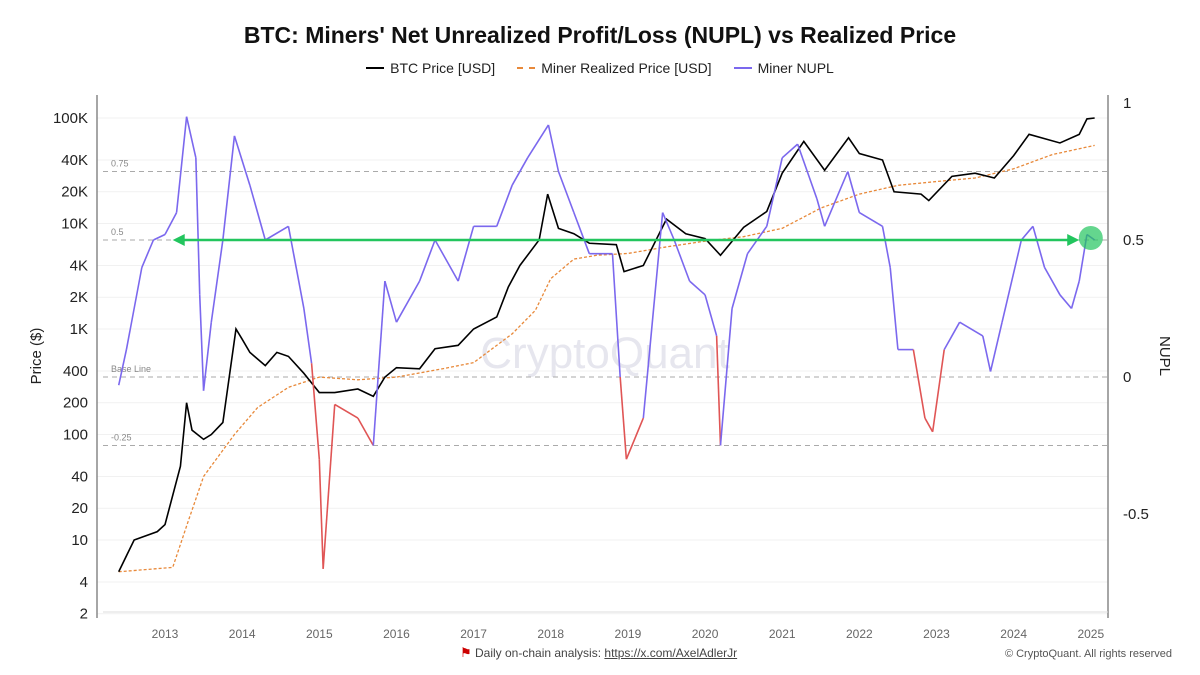 The width and height of the screenshot is (1200, 675). Describe the element at coordinates (473, 634) in the screenshot. I see `x-tick-label: 2017` at that location.